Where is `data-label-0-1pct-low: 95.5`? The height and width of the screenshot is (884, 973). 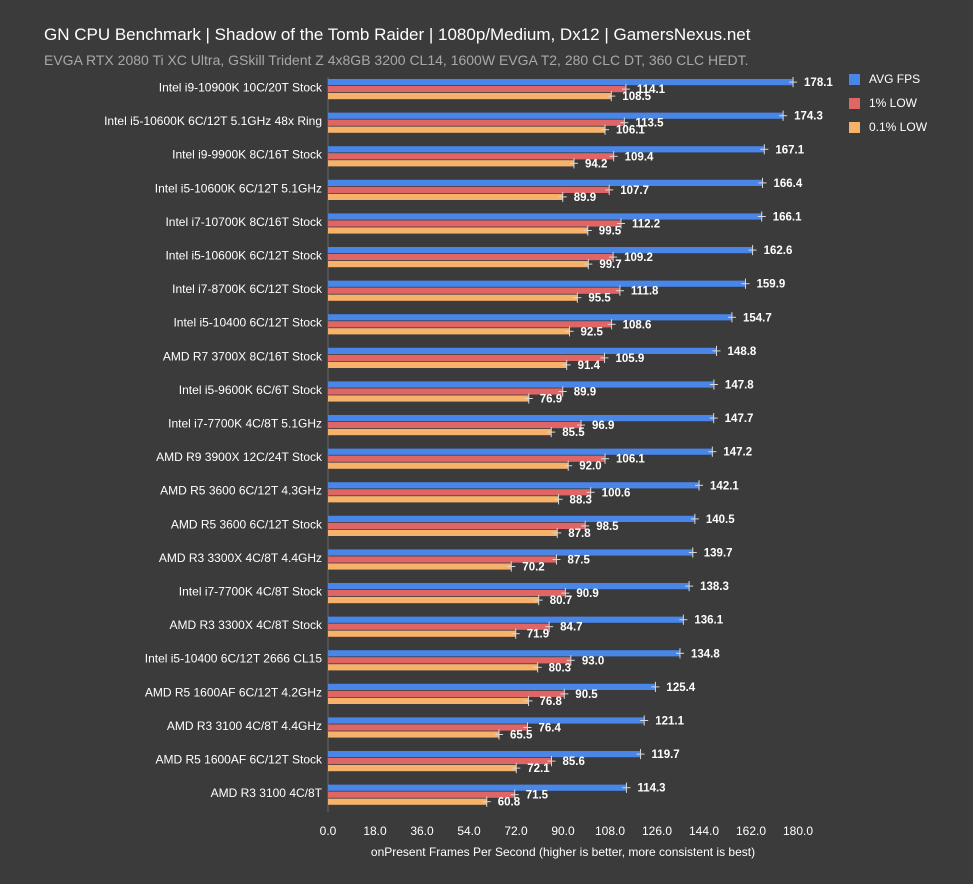
data-label-0-1pct-low: 95.5 is located at coordinates (599, 299).